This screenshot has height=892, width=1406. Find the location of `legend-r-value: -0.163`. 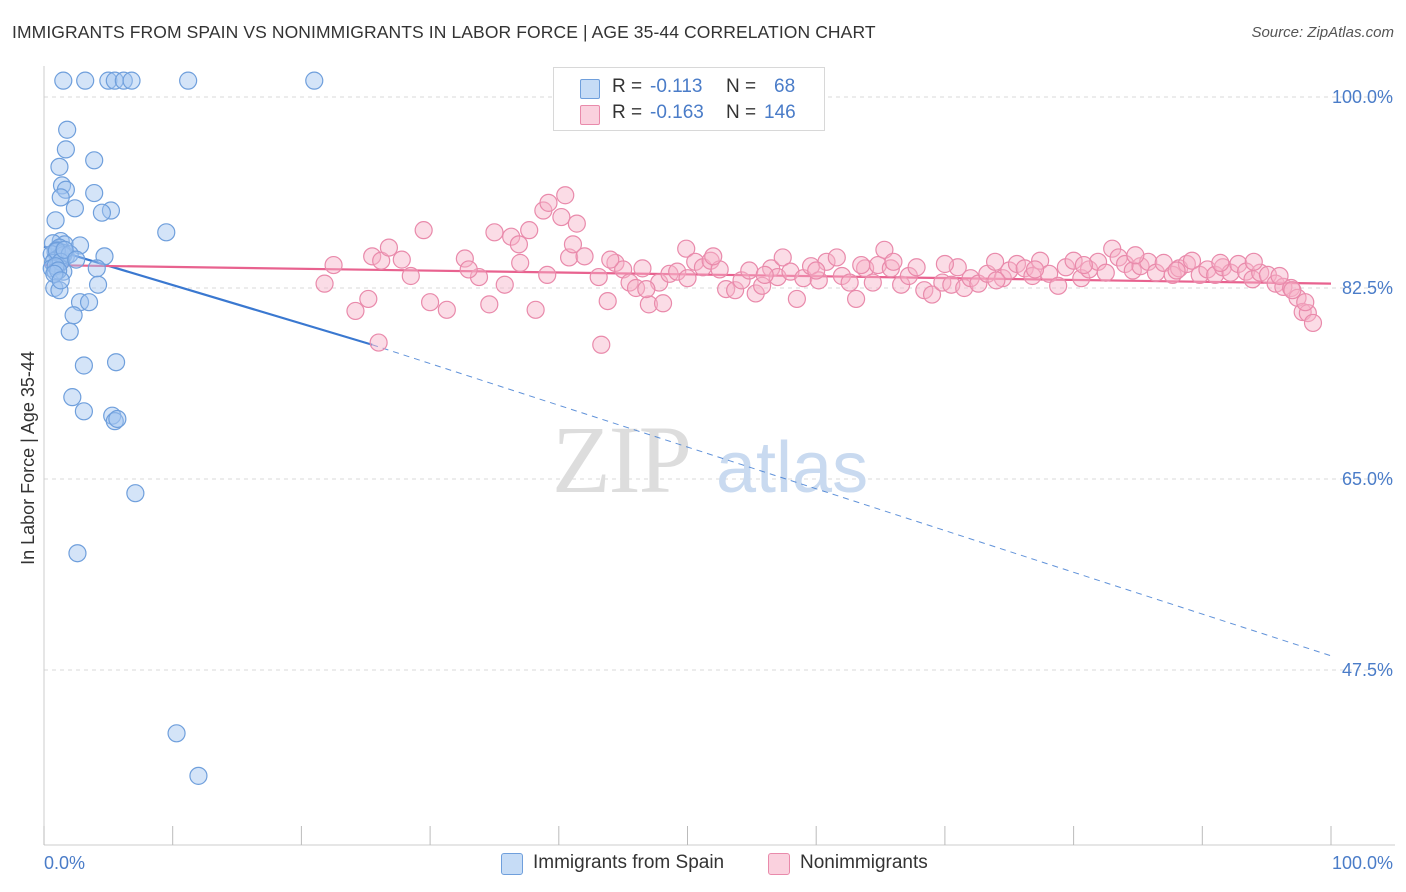

legend-r-value: -0.163 is located at coordinates (677, 112).